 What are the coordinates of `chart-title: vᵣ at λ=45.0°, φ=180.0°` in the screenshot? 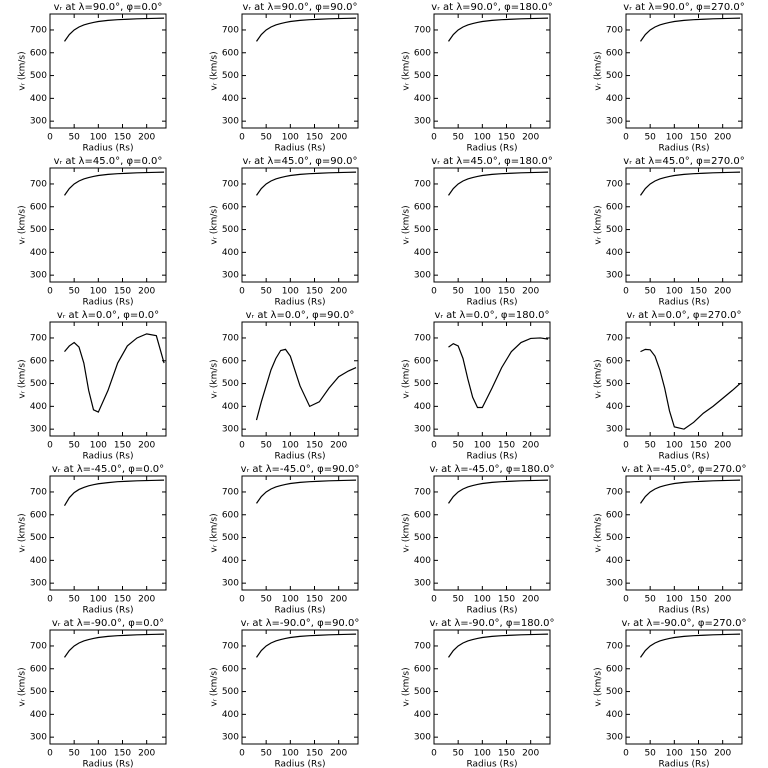 It's located at (491, 161).